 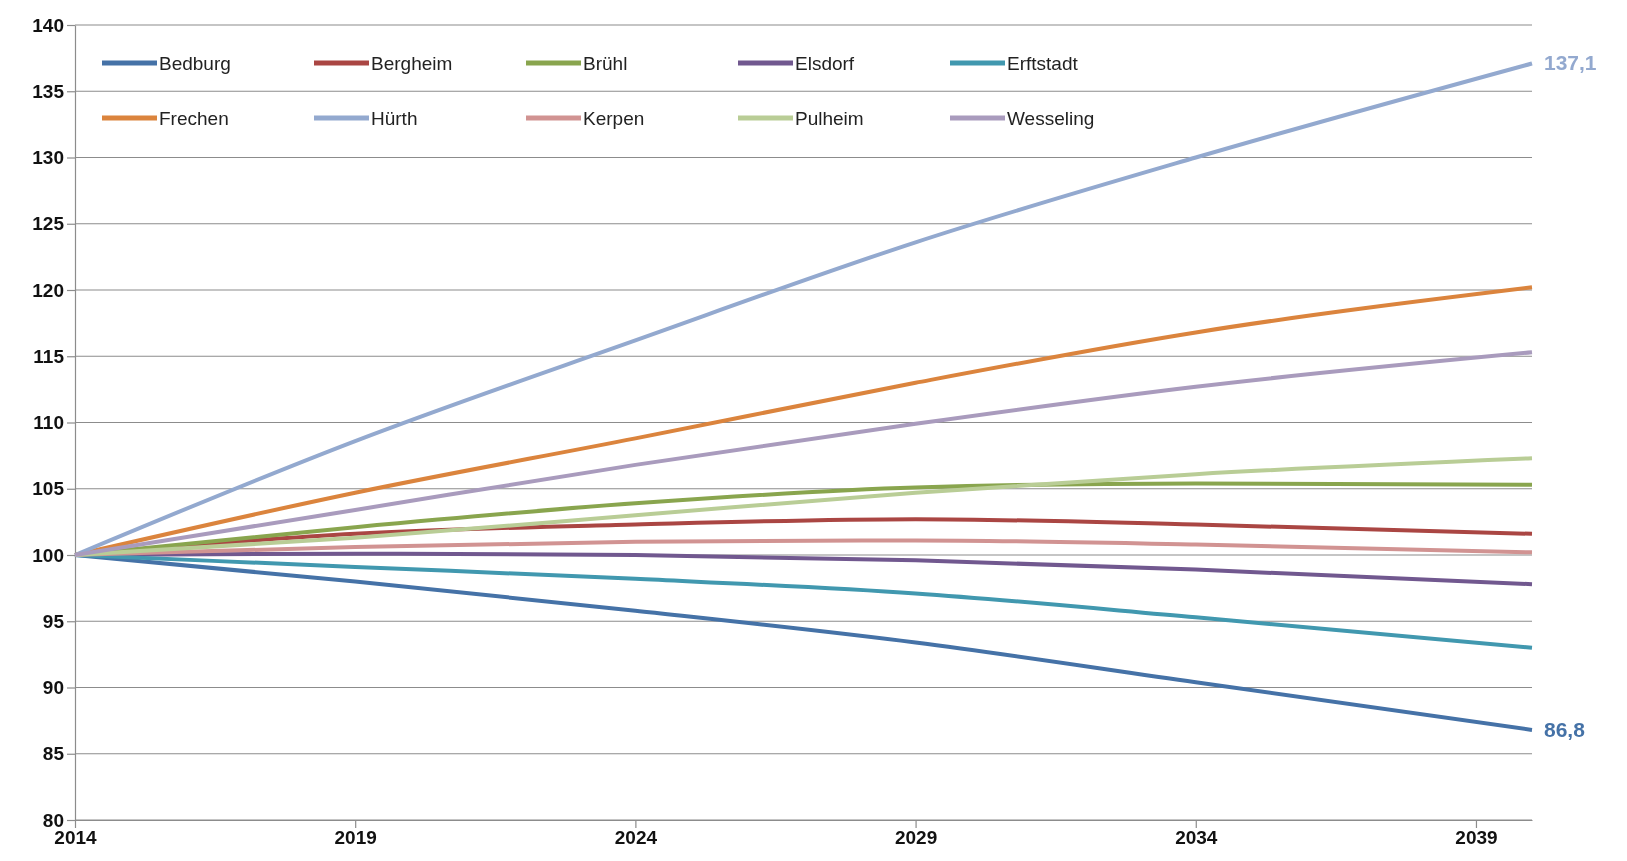 I want to click on legend-label: Bedburg, so click(x=195, y=63).